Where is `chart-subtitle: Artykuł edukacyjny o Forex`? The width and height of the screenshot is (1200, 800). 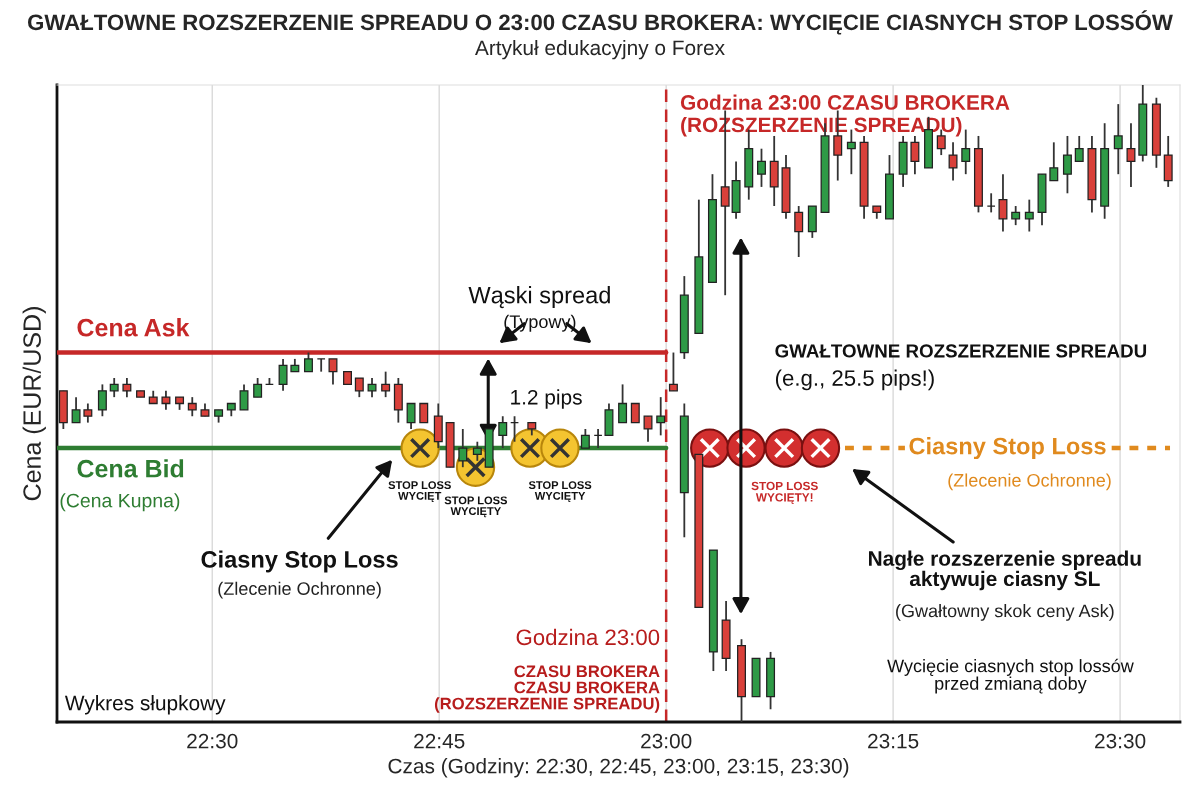
chart-subtitle: Artykuł edukacyjny o Forex is located at coordinates (600, 49).